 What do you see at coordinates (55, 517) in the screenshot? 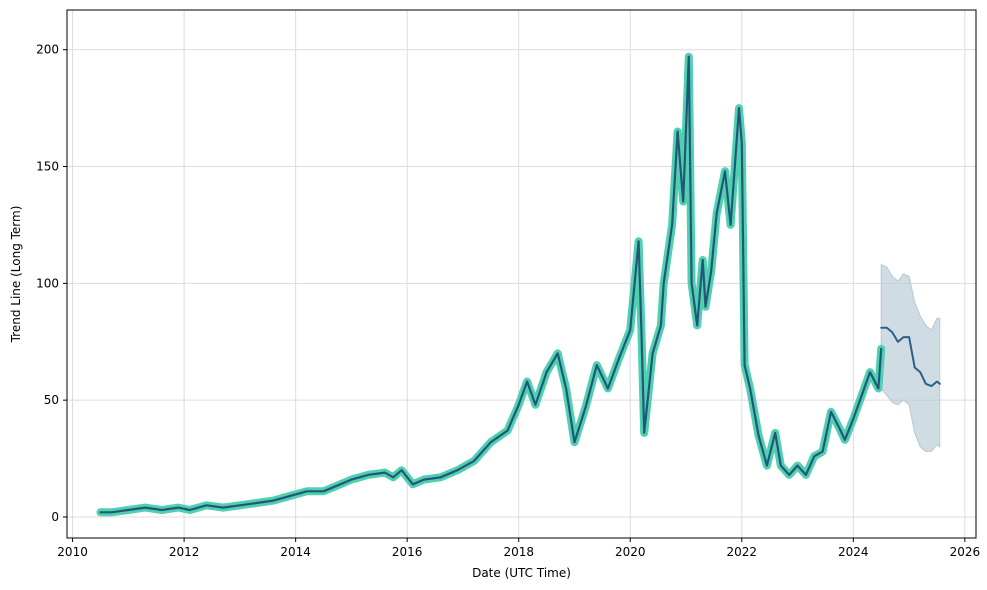
I see `y-tick-label: 0` at bounding box center [55, 517].